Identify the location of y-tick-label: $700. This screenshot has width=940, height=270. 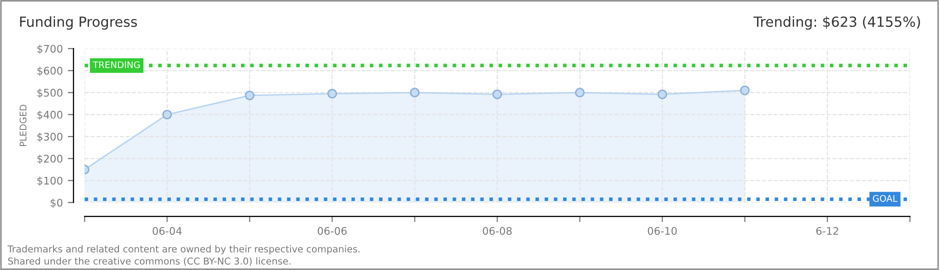
(49, 49).